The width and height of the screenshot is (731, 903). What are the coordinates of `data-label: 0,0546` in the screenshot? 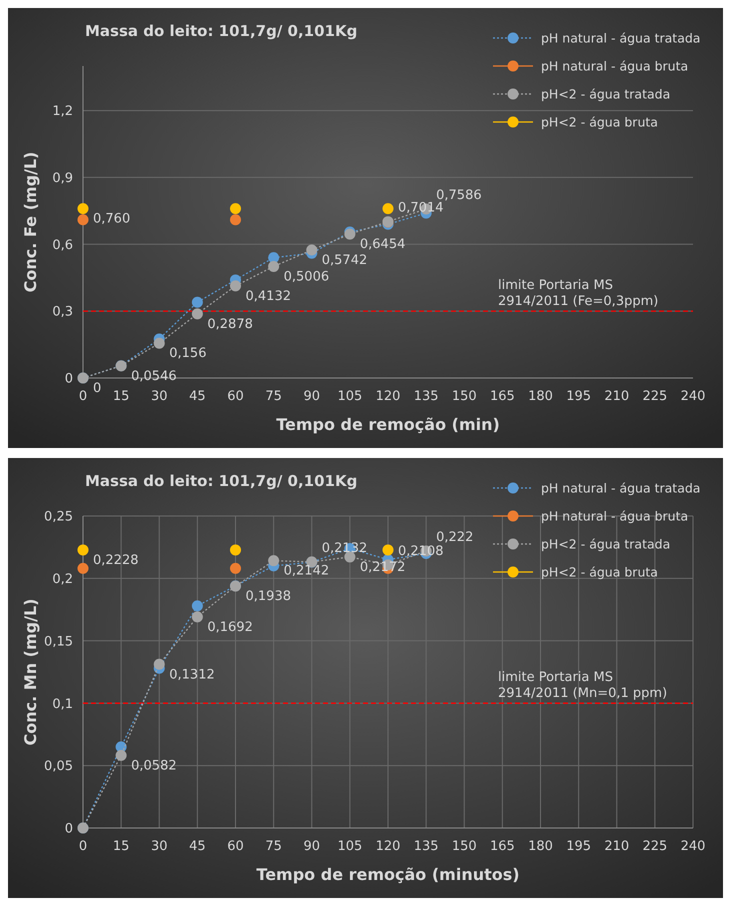 It's located at (154, 376).